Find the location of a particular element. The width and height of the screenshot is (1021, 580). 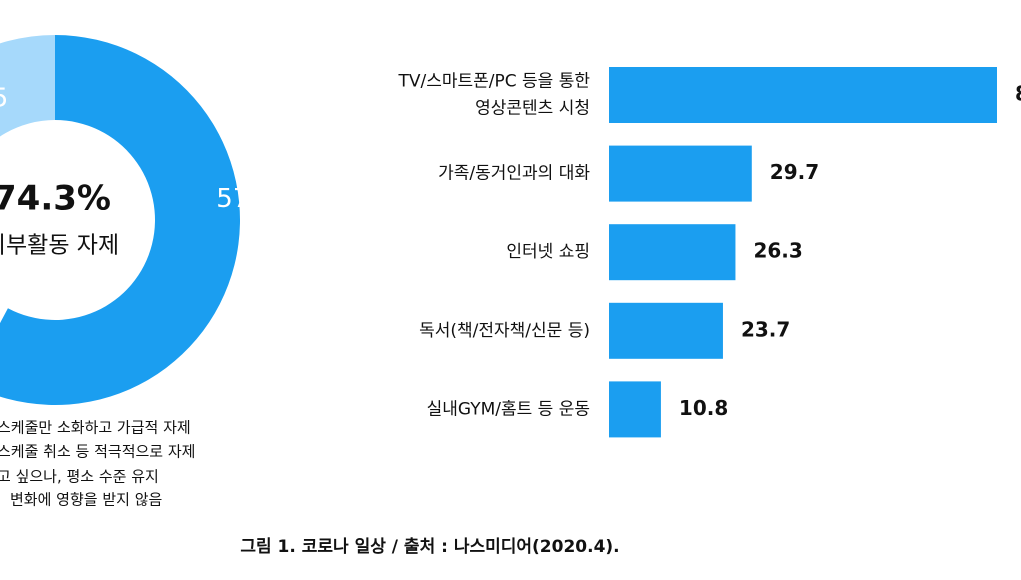

category-label: 독서(책/전자책/신문 등) is located at coordinates (504, 331).